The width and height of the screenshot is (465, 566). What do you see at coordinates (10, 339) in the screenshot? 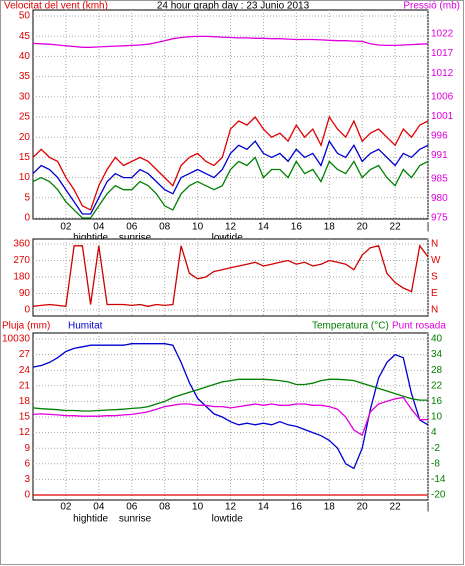
I see `y3-tick-label: 100` at bounding box center [10, 339].